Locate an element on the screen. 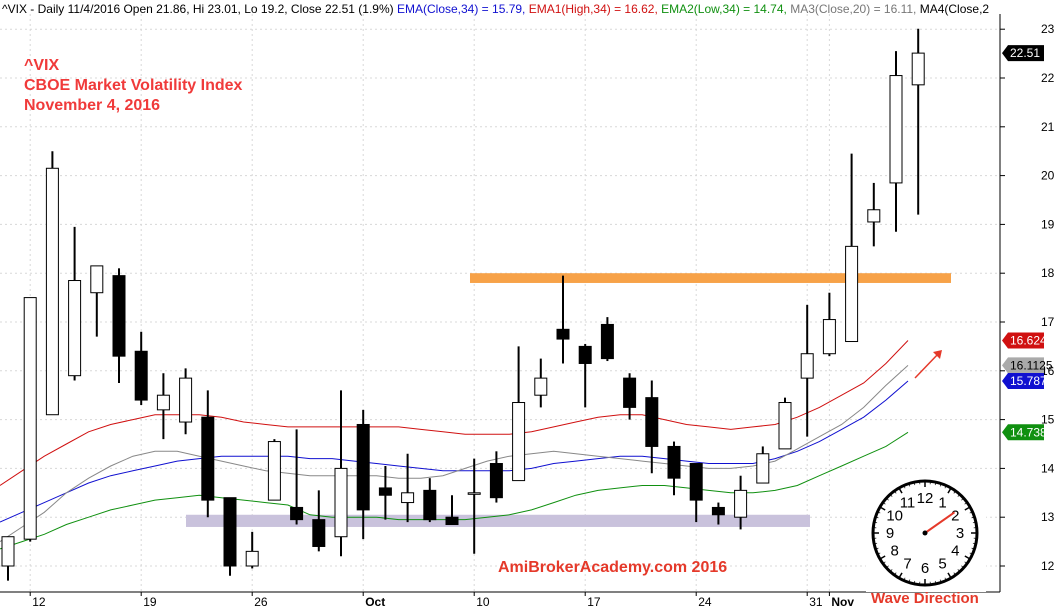  x-tick-label: 24 is located at coordinates (705, 602).